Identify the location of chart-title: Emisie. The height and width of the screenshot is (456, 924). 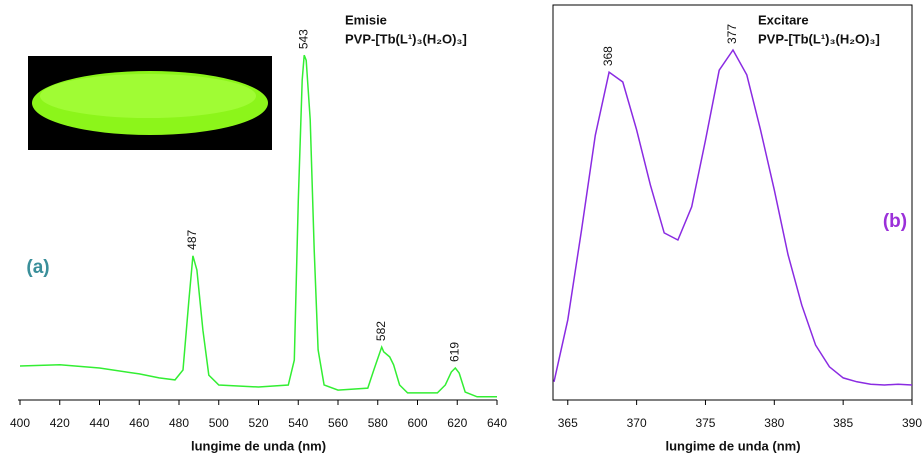
(366, 19).